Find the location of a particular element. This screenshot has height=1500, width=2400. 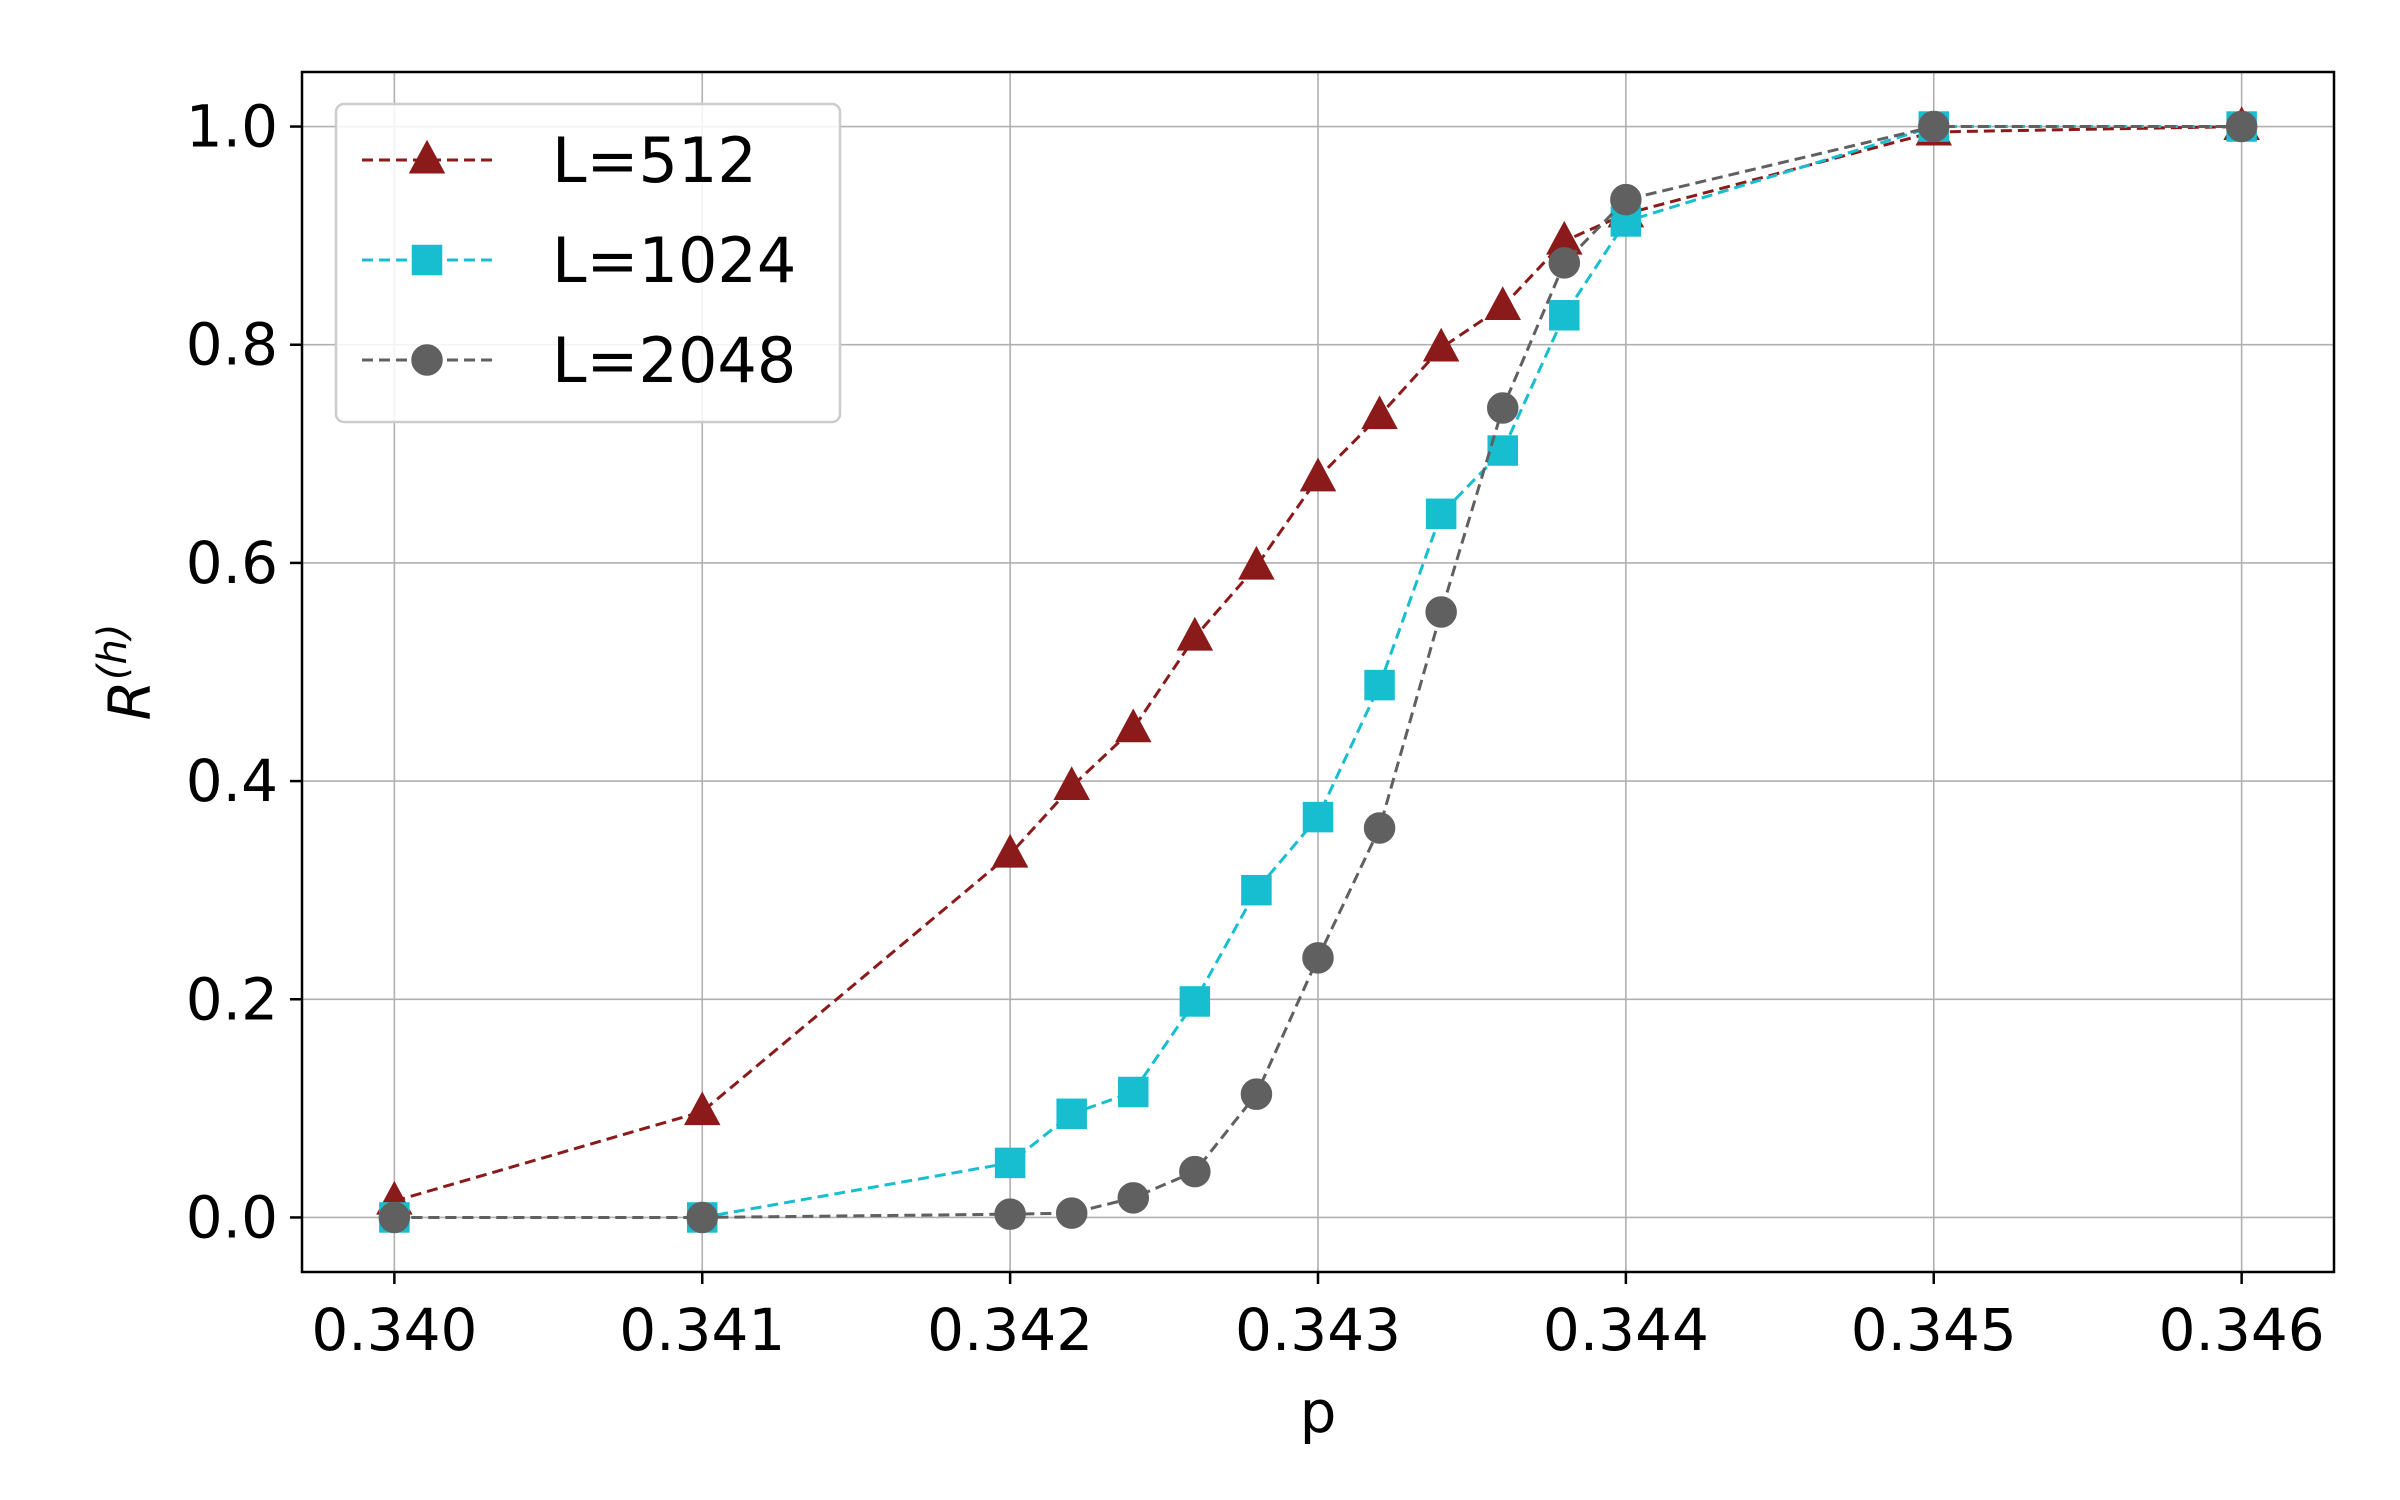

x-tick-label: 0.344 is located at coordinates (1626, 1330).